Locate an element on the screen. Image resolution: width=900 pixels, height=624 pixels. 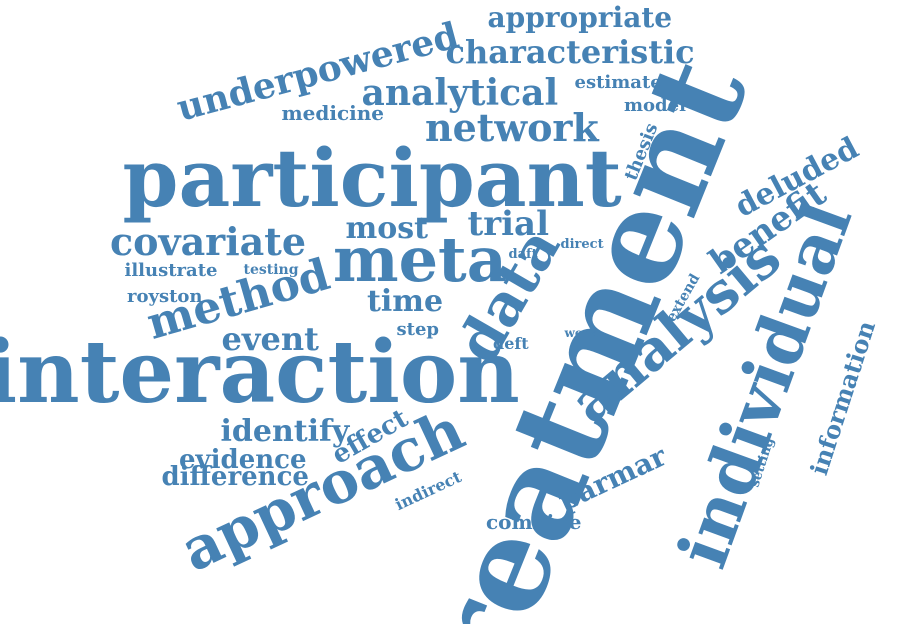
word-daft: daft is located at coordinates (523, 254).